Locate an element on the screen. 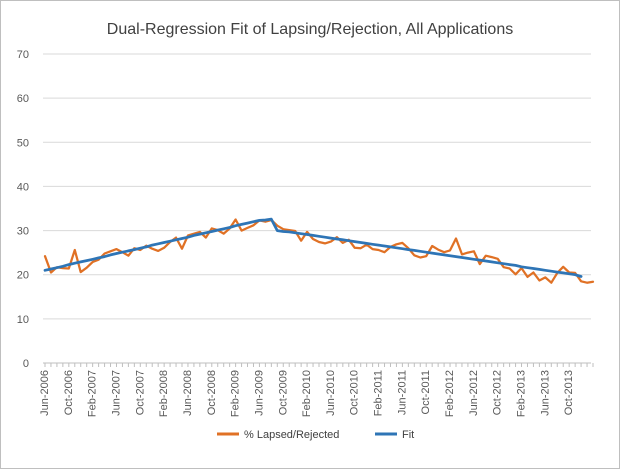 Image resolution: width=620 pixels, height=469 pixels. x-tick-label: Oct-2008 is located at coordinates (212, 392).